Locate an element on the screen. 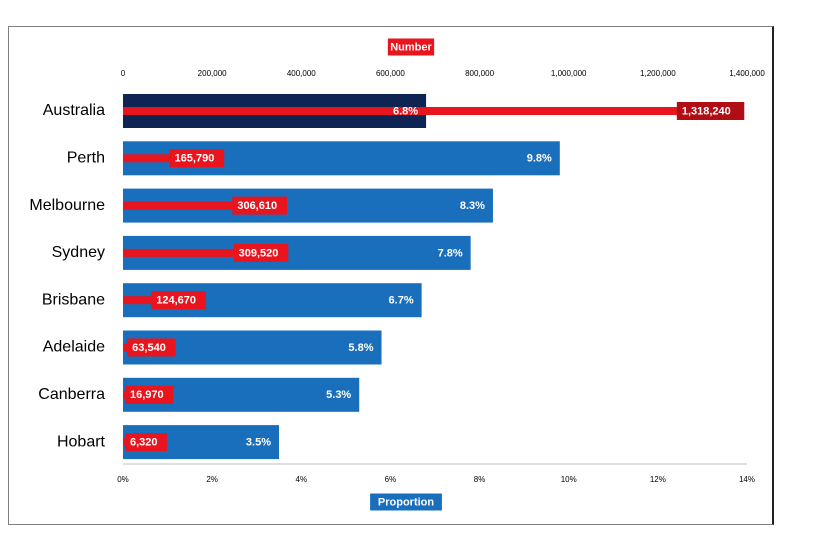 This screenshot has height=550, width=834. bottom-axis-title-bg is located at coordinates (406, 502).